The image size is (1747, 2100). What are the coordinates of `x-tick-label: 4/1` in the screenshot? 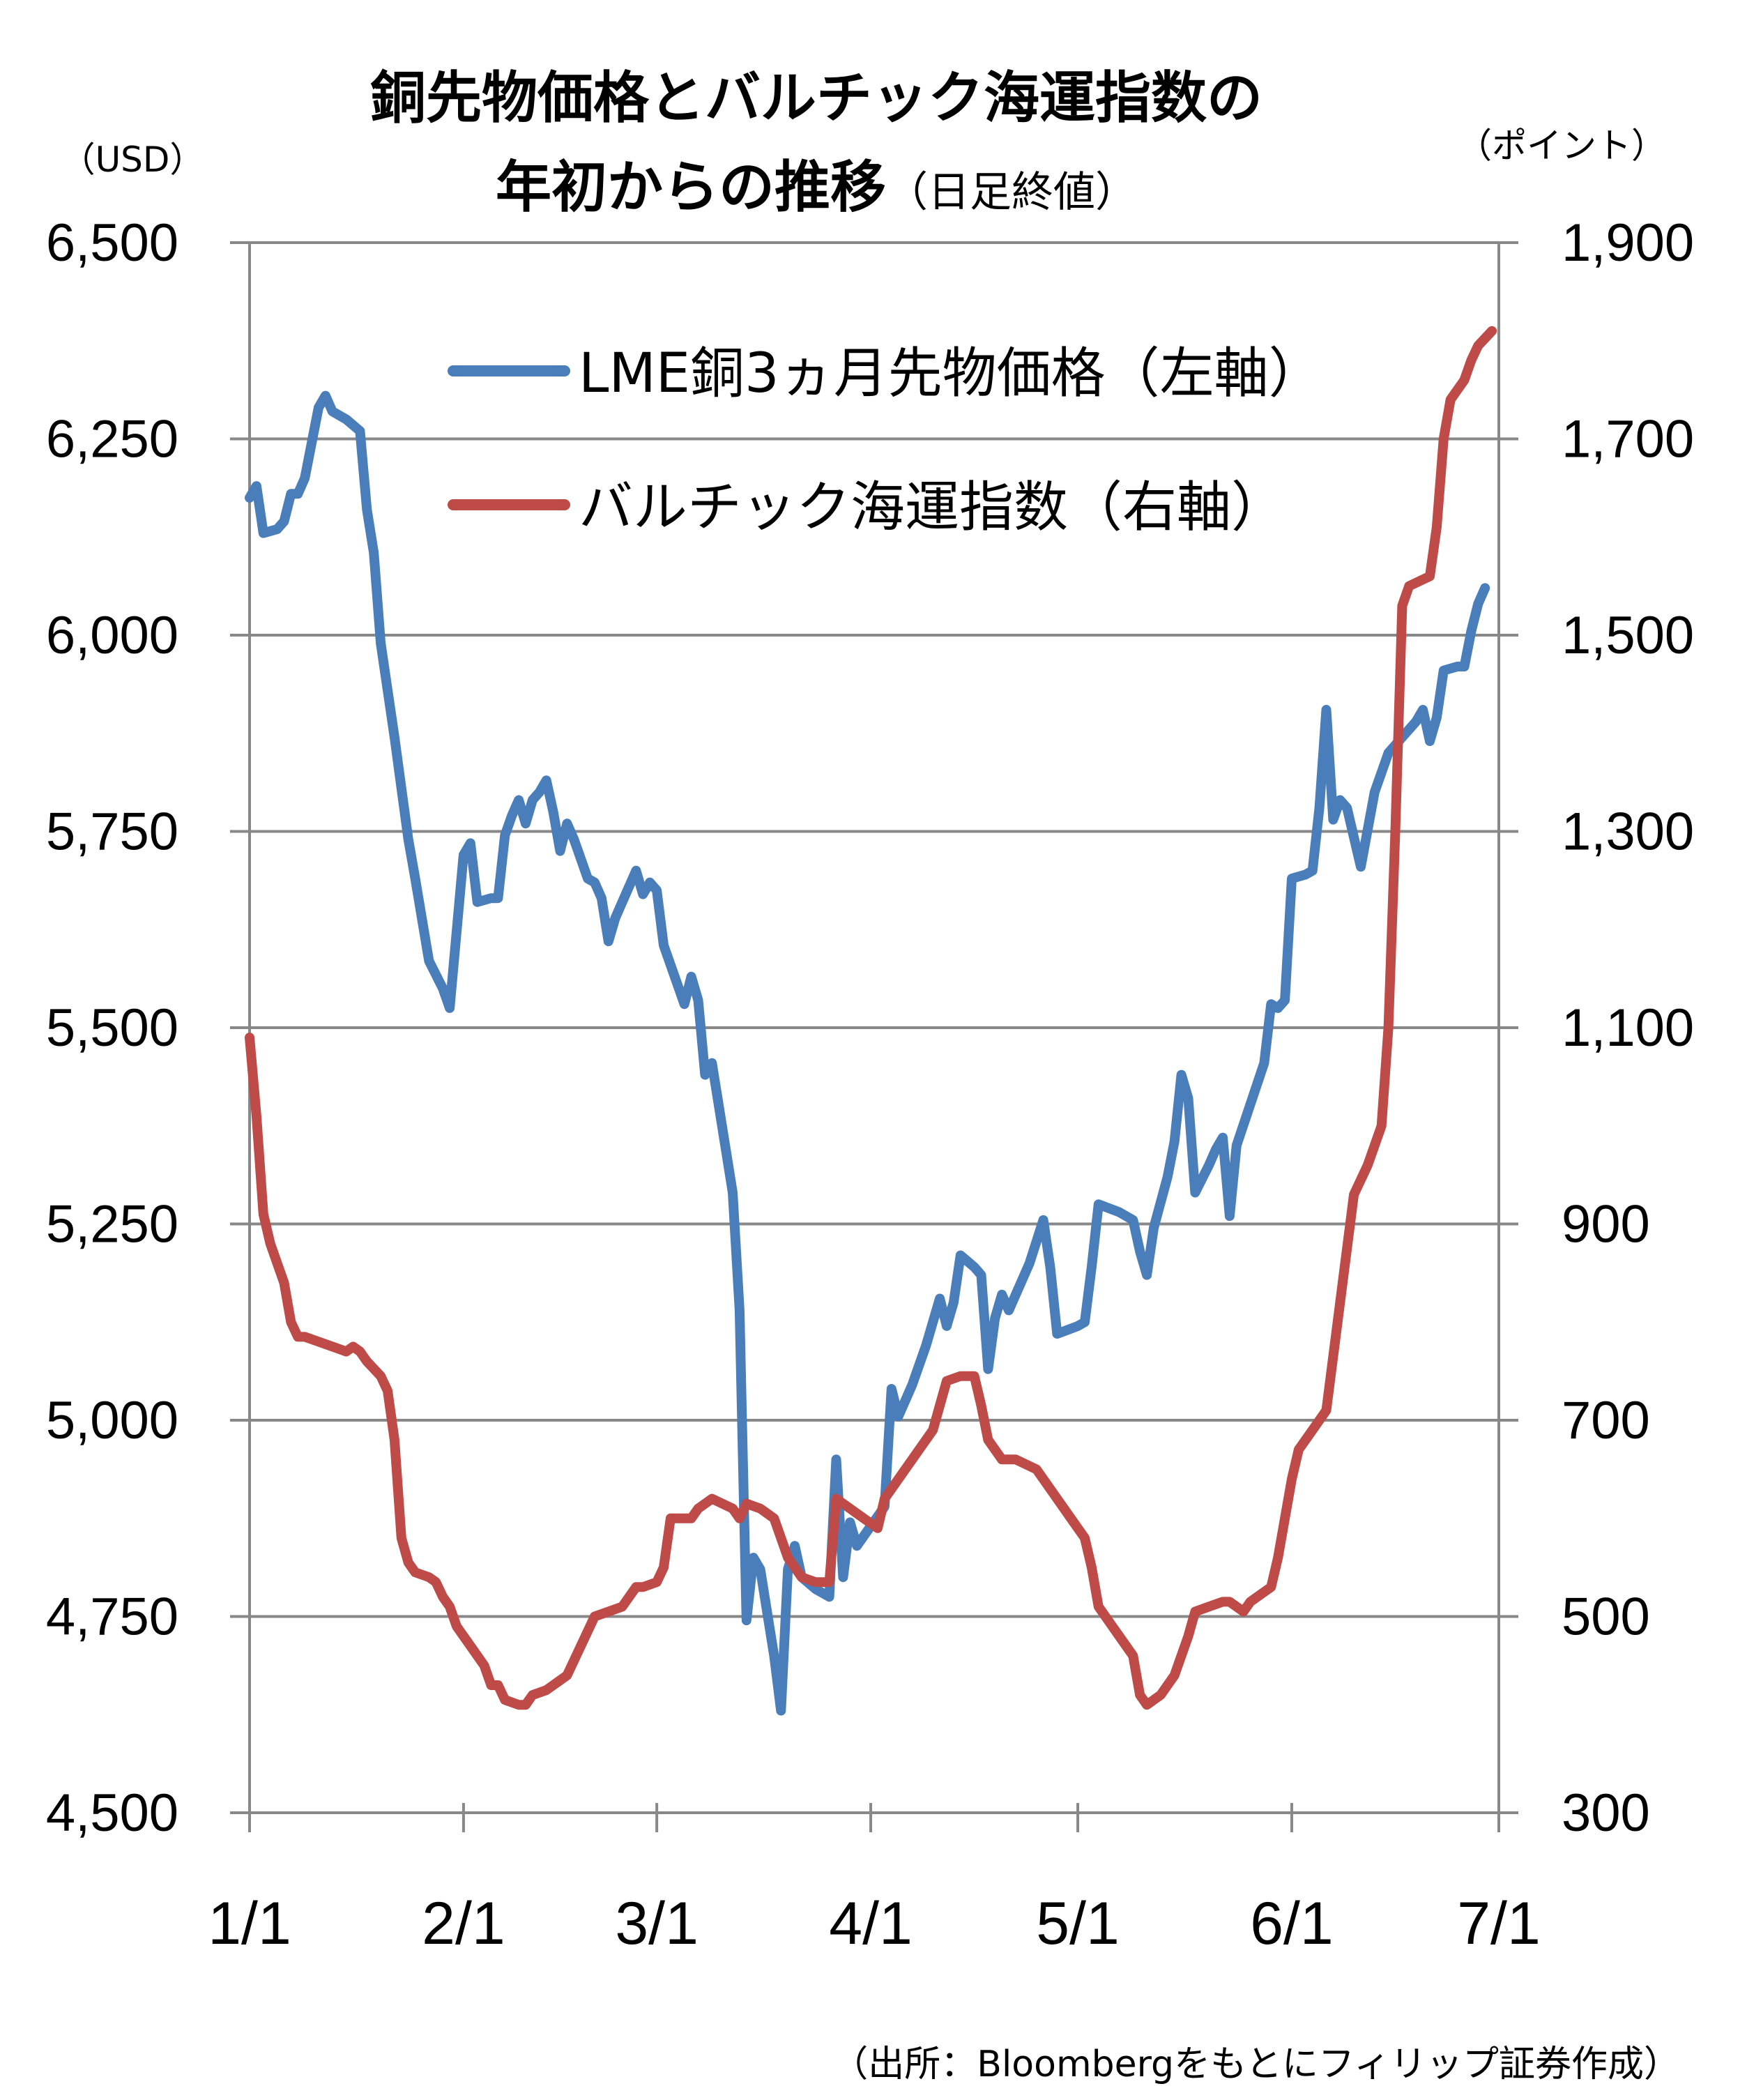 It's located at (871, 1924).